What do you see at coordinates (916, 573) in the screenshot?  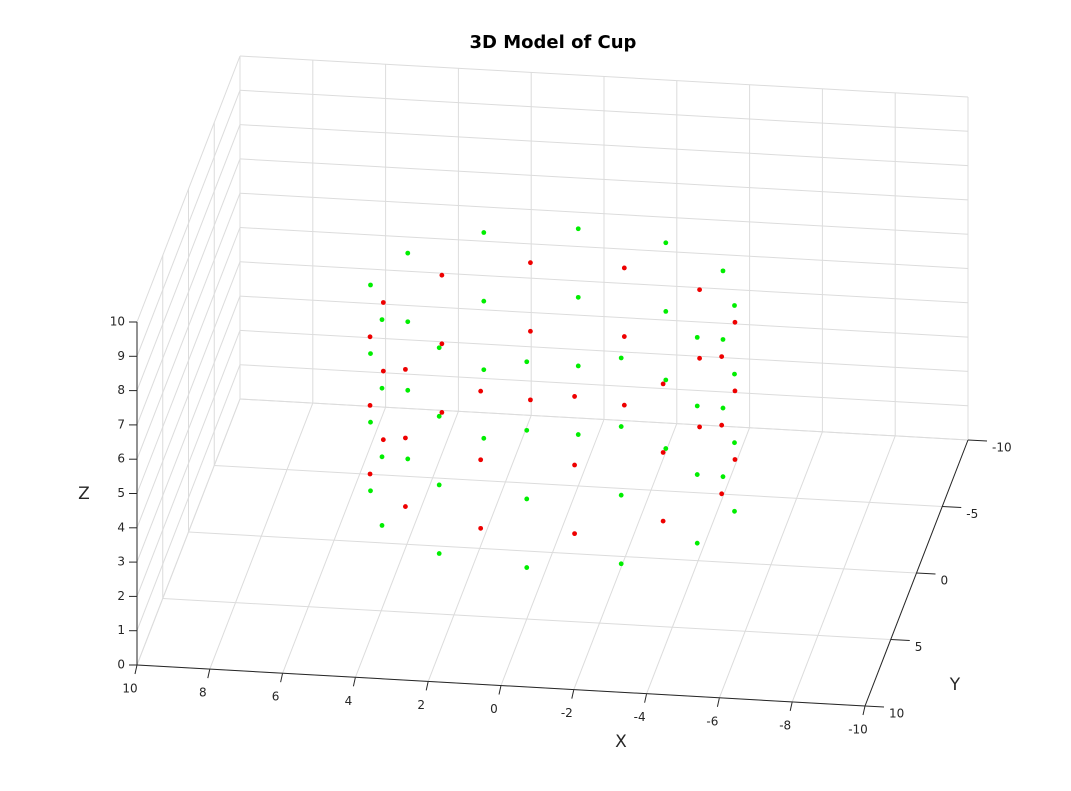 I see `y-axis` at bounding box center [916, 573].